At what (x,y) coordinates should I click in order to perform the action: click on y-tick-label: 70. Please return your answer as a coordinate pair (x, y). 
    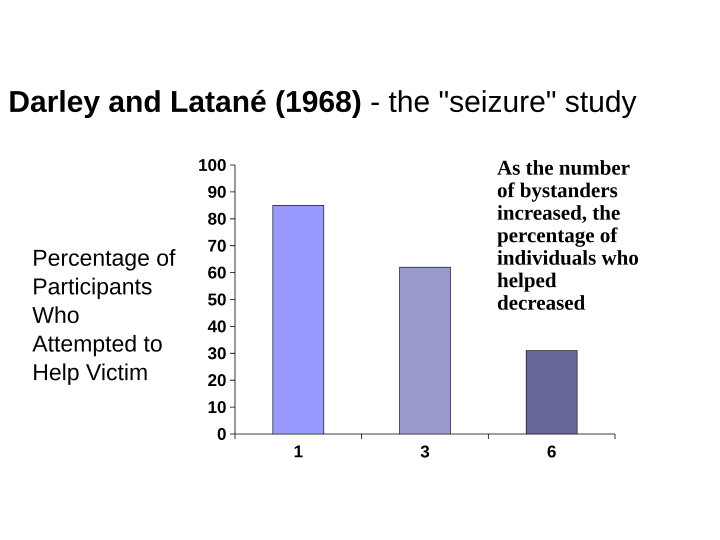
    Looking at the image, I should click on (217, 246).